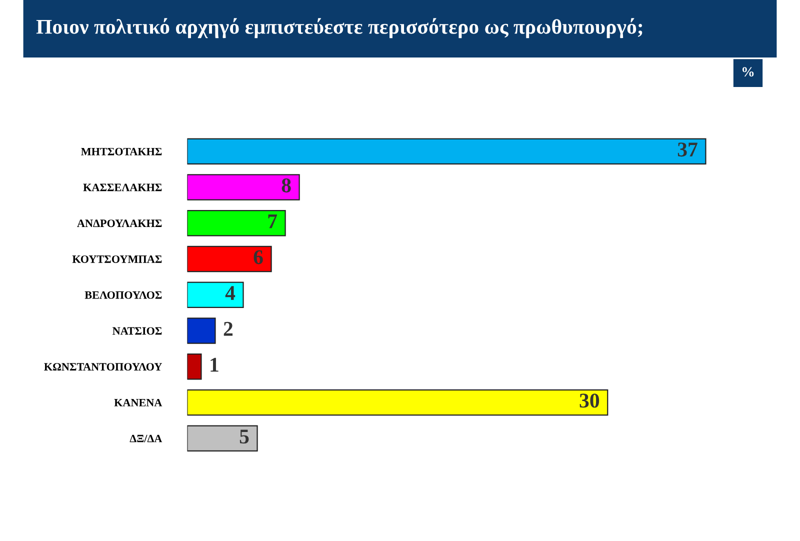  I want to click on y-tick-label: ΚΟΥΤΣΟΥΜΠΑΣ, so click(117, 259).